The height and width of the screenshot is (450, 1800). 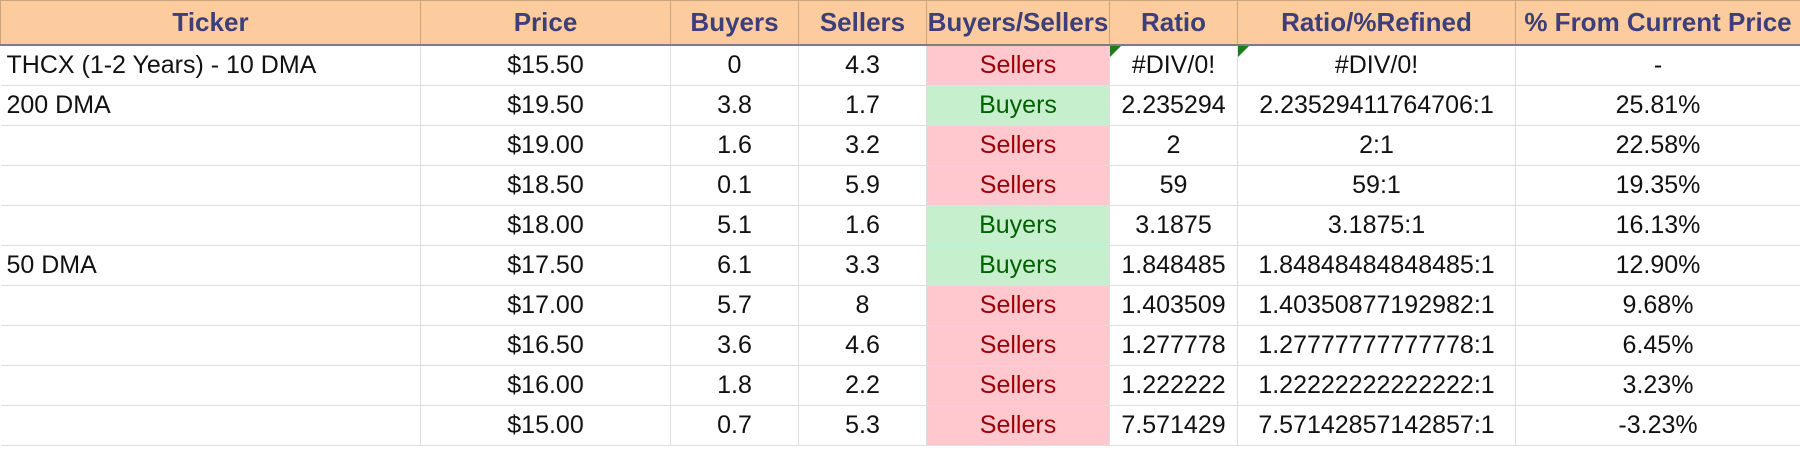 What do you see at coordinates (862, 345) in the screenshot?
I see `cell-sellers: 4.6` at bounding box center [862, 345].